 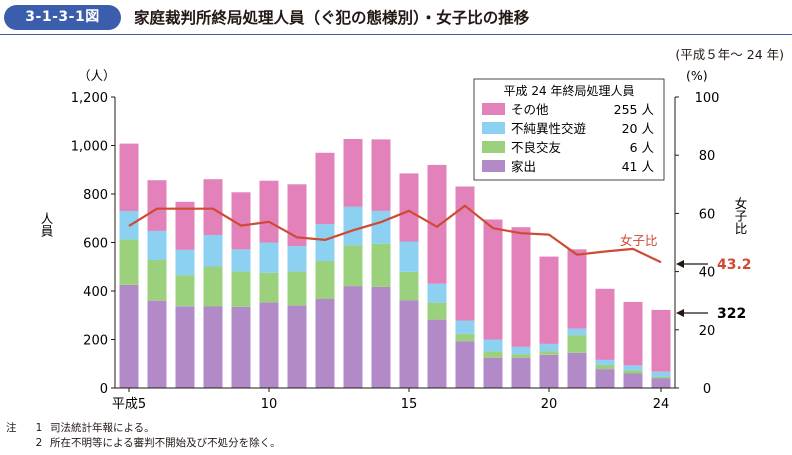 What do you see at coordinates (493, 147) in the screenshot?
I see `legend-swatch-bad-company` at bounding box center [493, 147].